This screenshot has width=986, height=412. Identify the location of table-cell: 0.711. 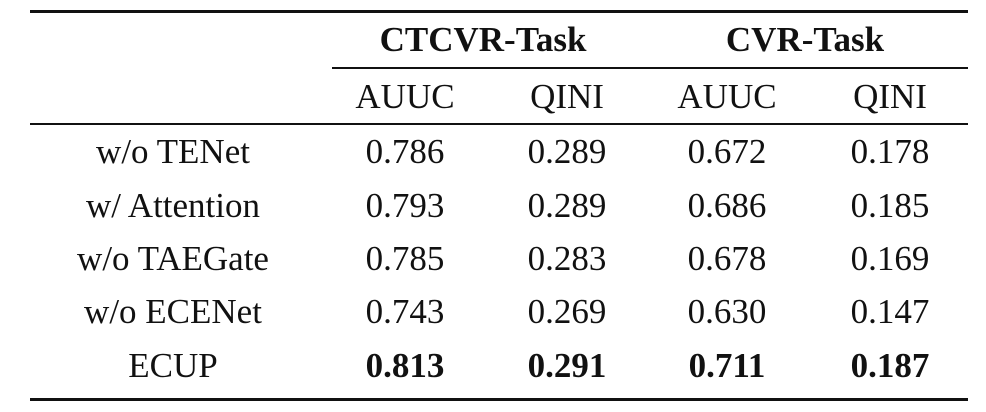
(727, 365).